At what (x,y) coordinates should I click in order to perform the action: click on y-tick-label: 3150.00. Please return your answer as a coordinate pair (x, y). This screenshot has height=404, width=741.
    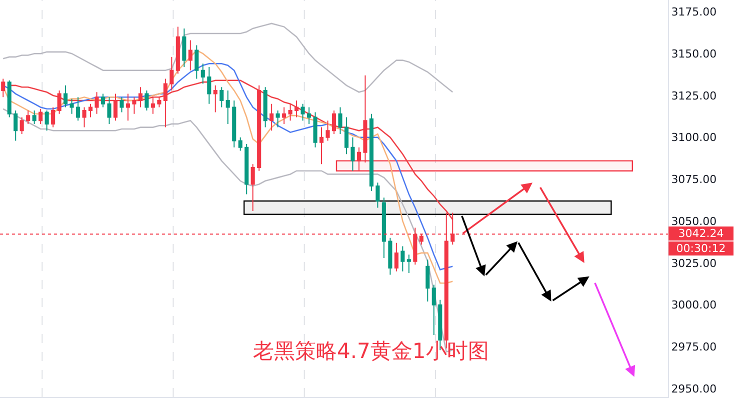
    Looking at the image, I should click on (694, 53).